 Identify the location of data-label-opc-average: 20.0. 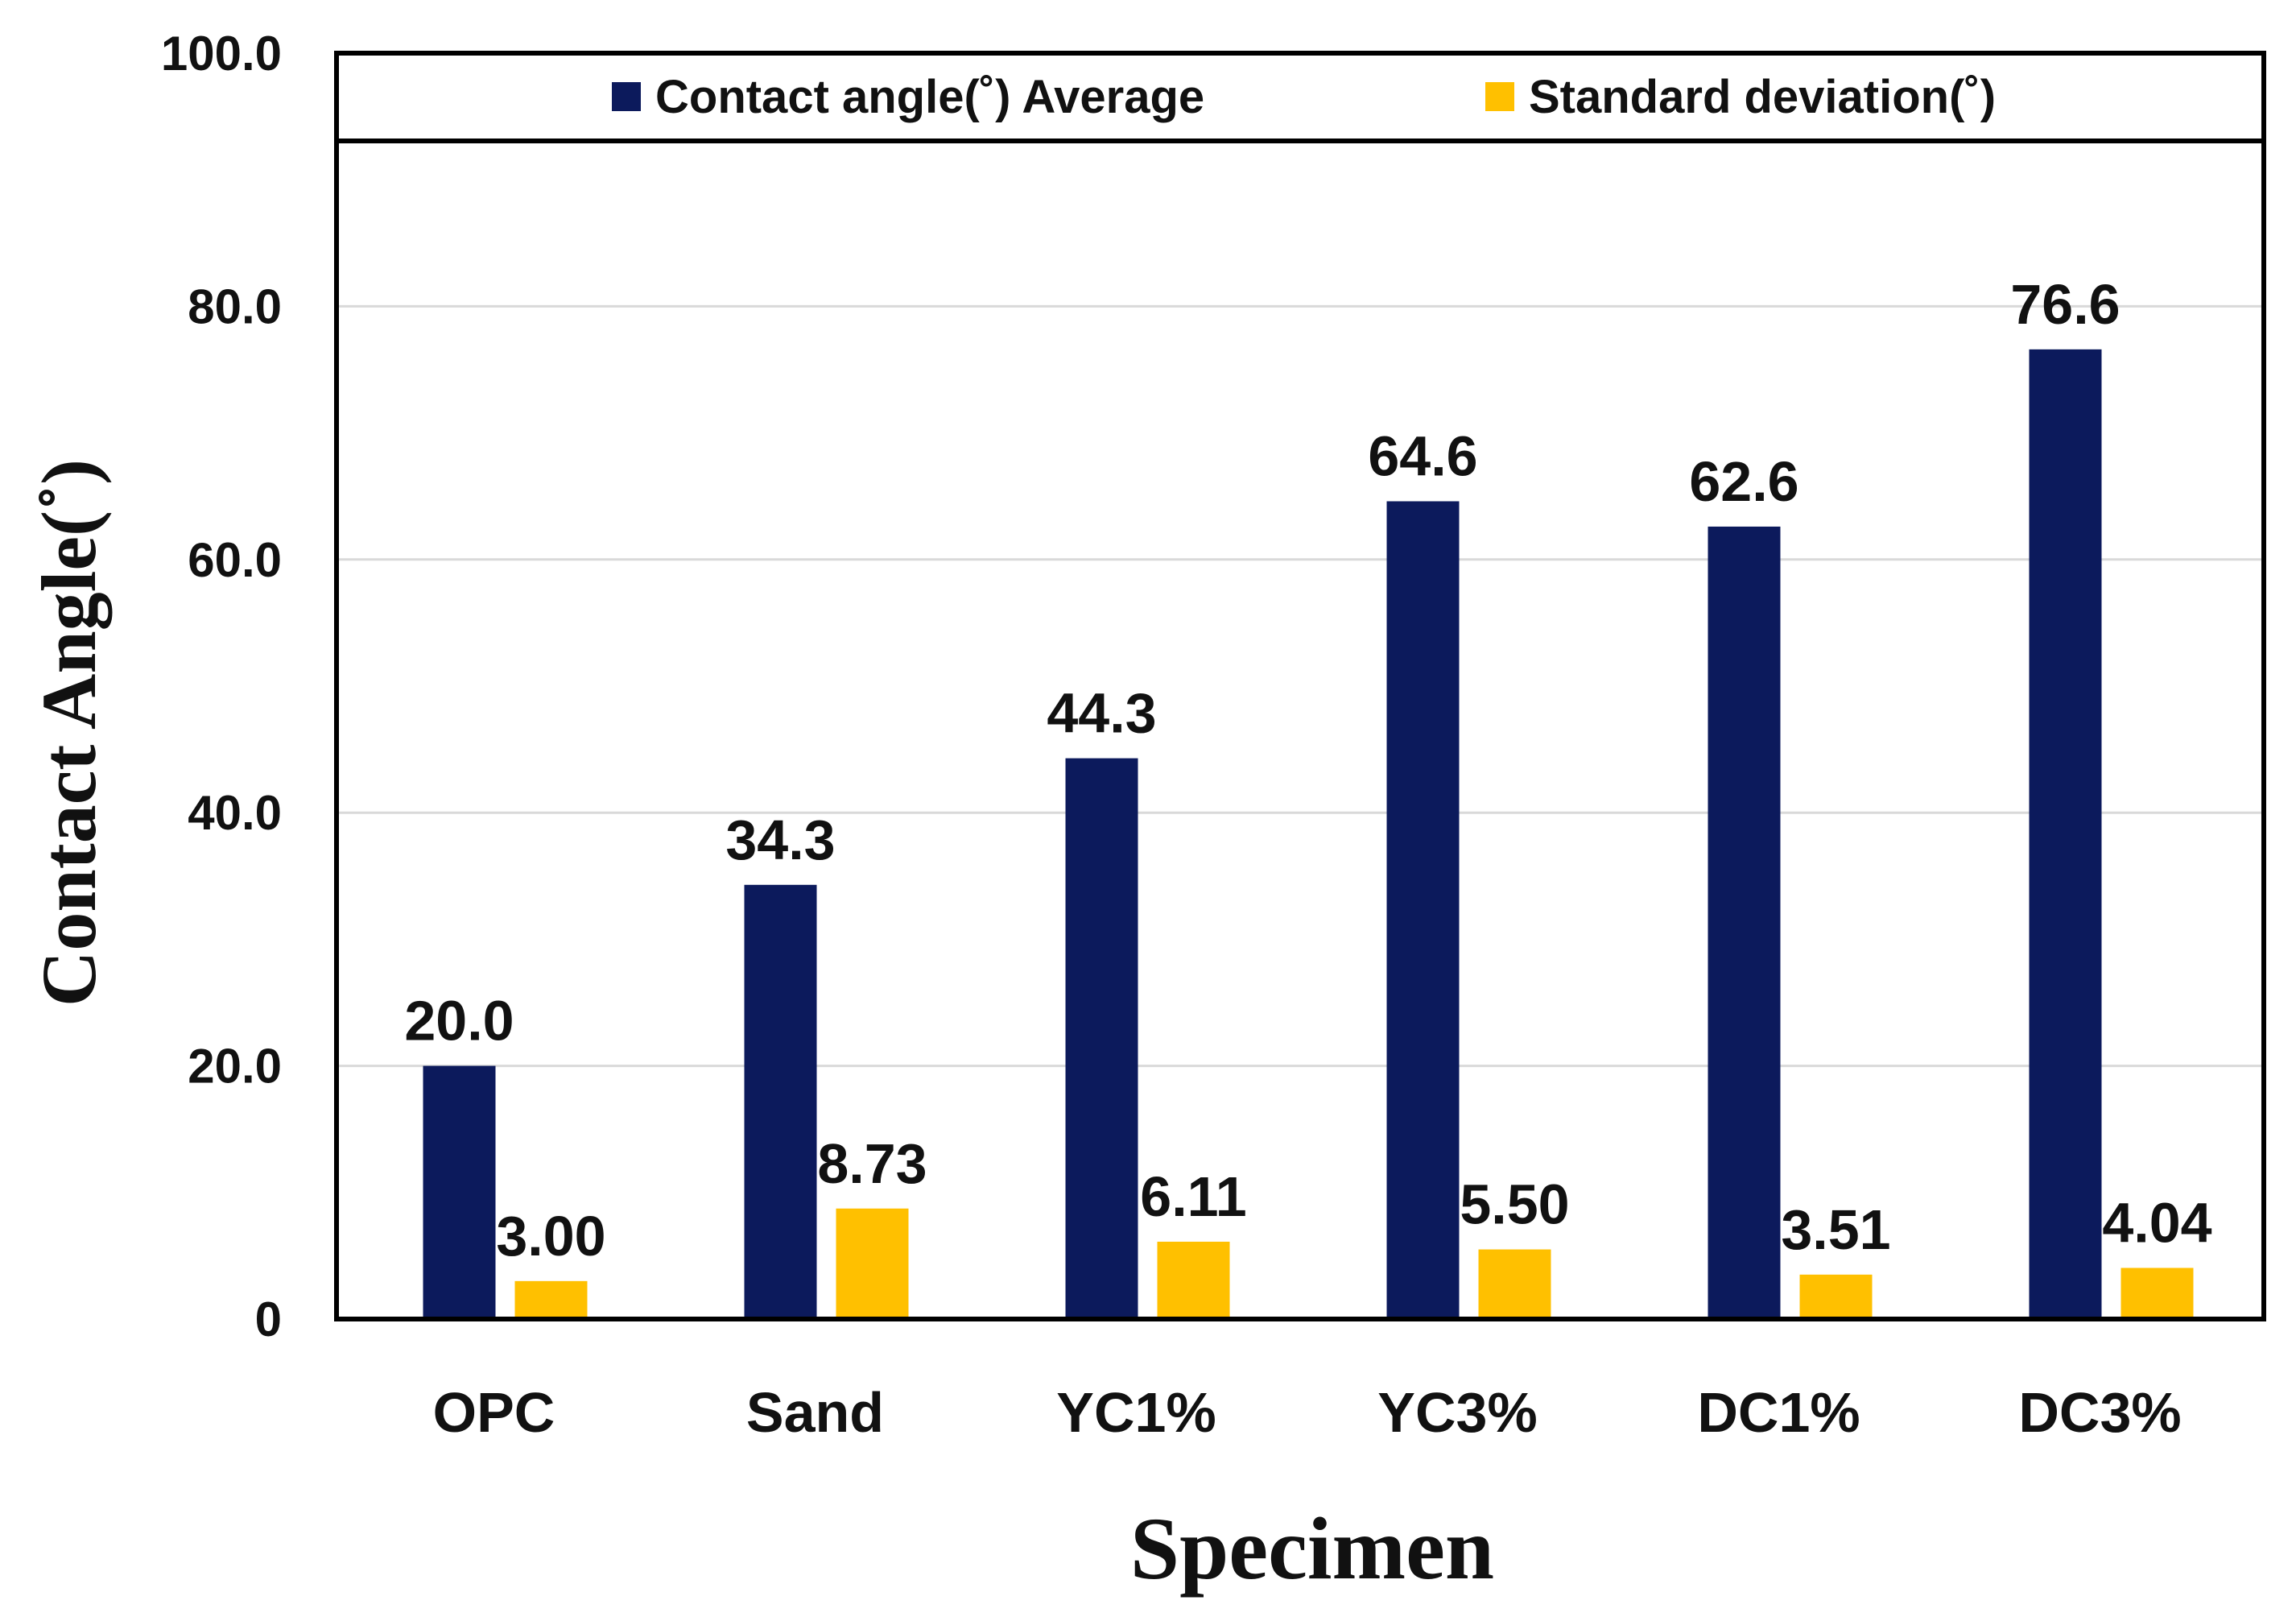
(459, 1021).